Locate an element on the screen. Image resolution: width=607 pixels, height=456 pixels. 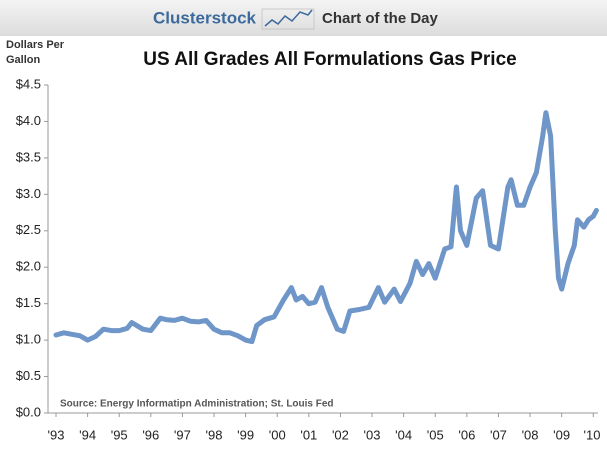
header-band is located at coordinates (303, 18).